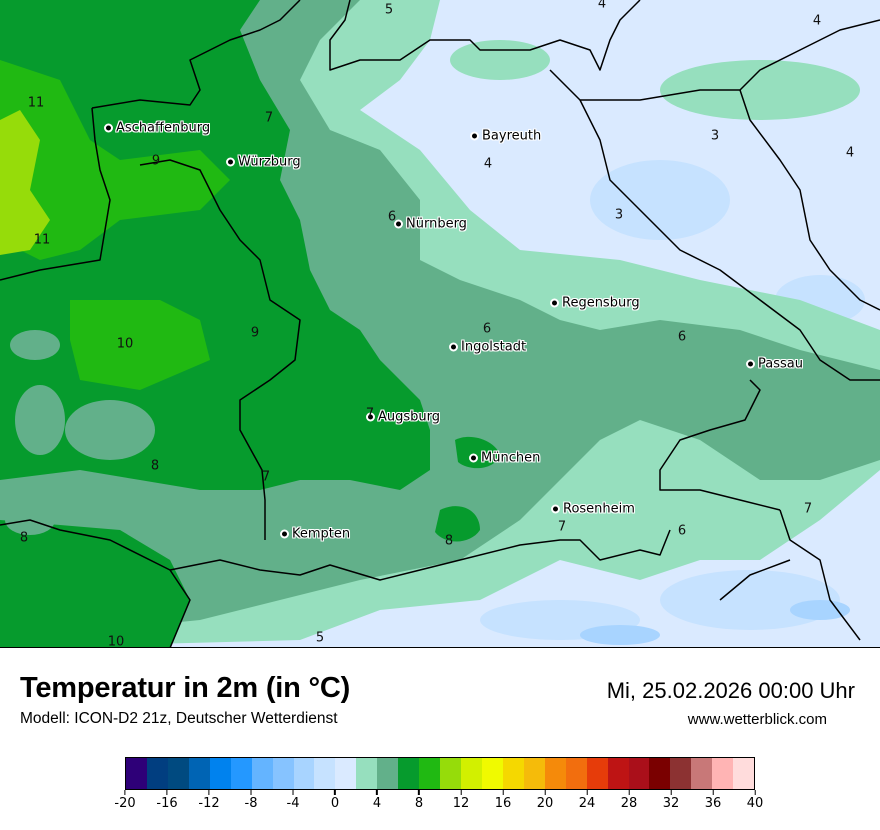 This screenshot has width=880, height=830. I want to click on city-marker: Bayreuth, so click(505, 136).